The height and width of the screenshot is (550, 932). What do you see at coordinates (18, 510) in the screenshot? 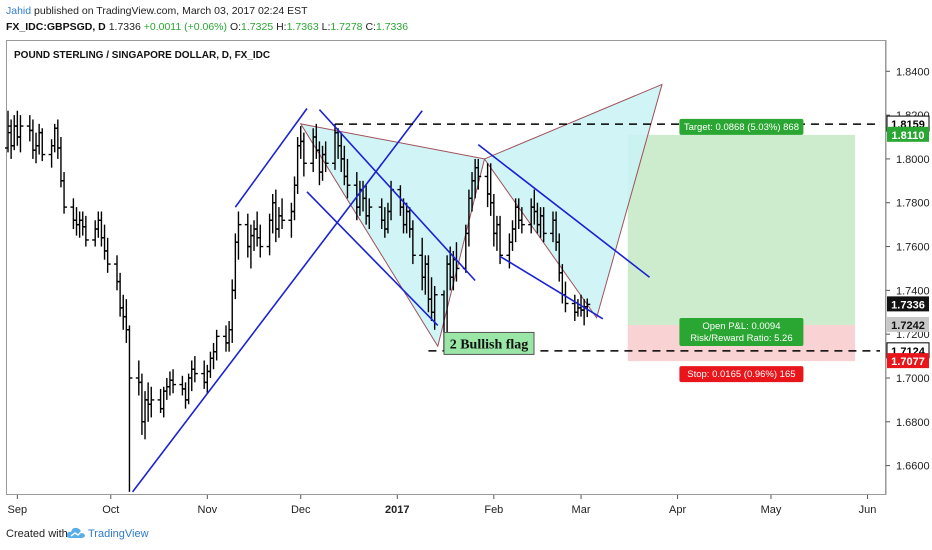
I see `x-tick-label: Sep` at bounding box center [18, 510].